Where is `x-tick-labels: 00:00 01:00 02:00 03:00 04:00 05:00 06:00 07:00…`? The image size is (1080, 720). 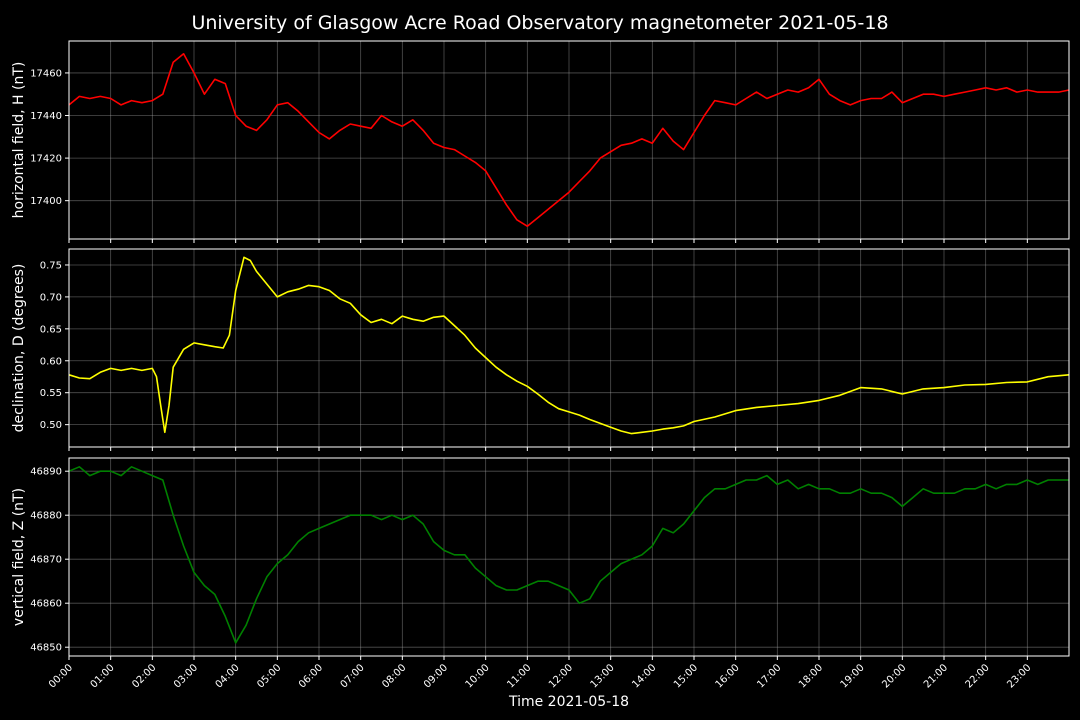
x-tick-labels: 00:00 01:00 02:00 03:00 04:00 05:00 06:00 07:00… is located at coordinates (540, 676).